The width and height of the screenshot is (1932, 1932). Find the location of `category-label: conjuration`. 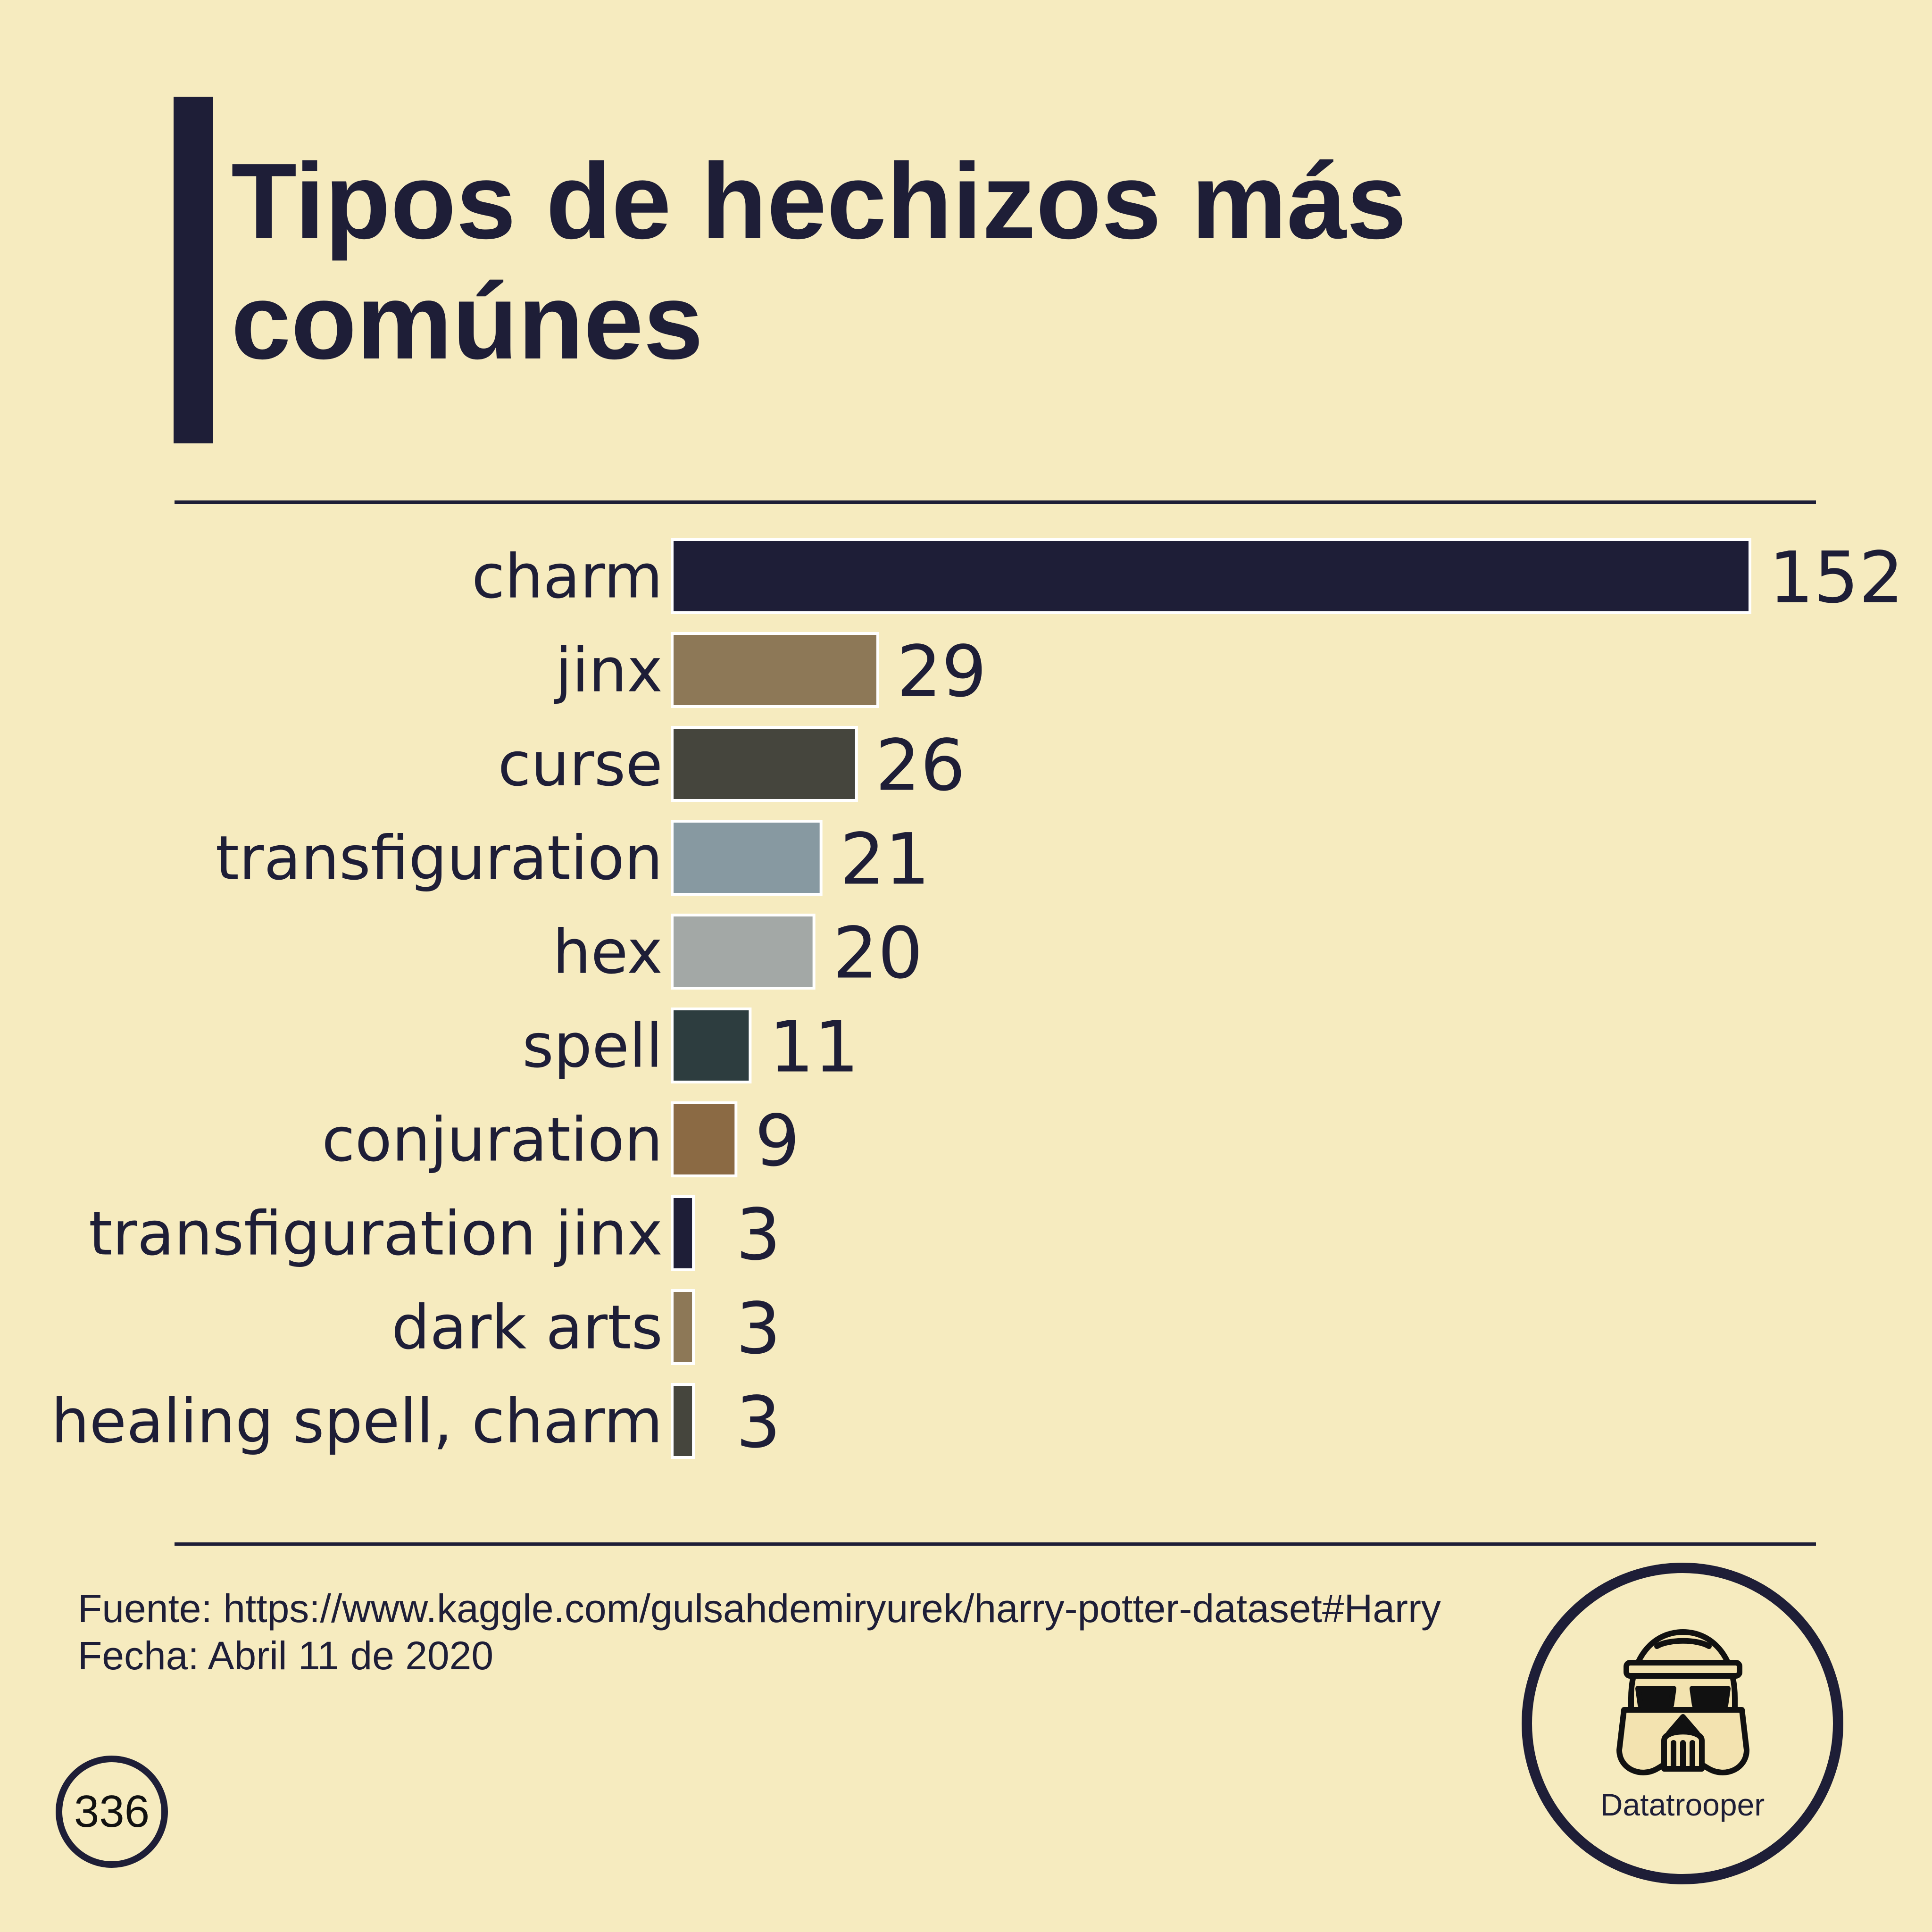

category-label: conjuration is located at coordinates (492, 1140).